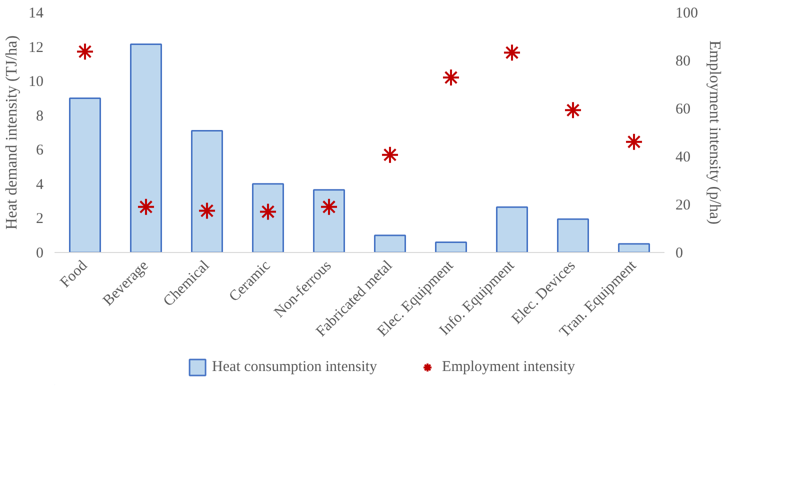  I want to click on y2-axis-title: Employment intensity (p/ha), so click(714, 132).